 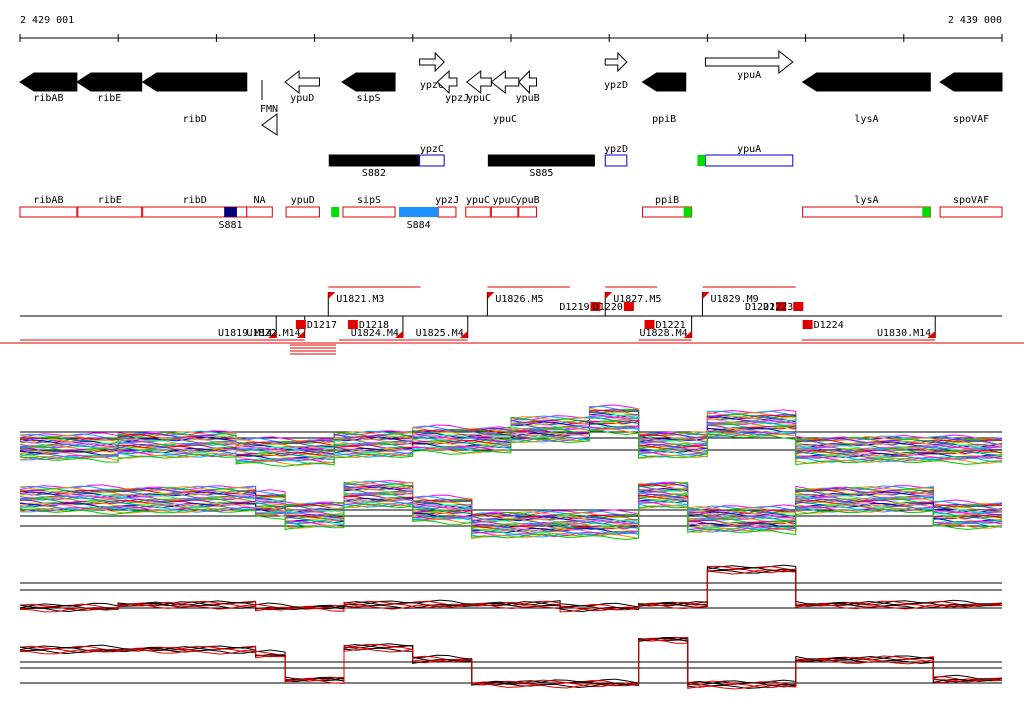 What do you see at coordinates (574, 307) in the screenshot?
I see `breakpoint-upper-label: D1219` at bounding box center [574, 307].